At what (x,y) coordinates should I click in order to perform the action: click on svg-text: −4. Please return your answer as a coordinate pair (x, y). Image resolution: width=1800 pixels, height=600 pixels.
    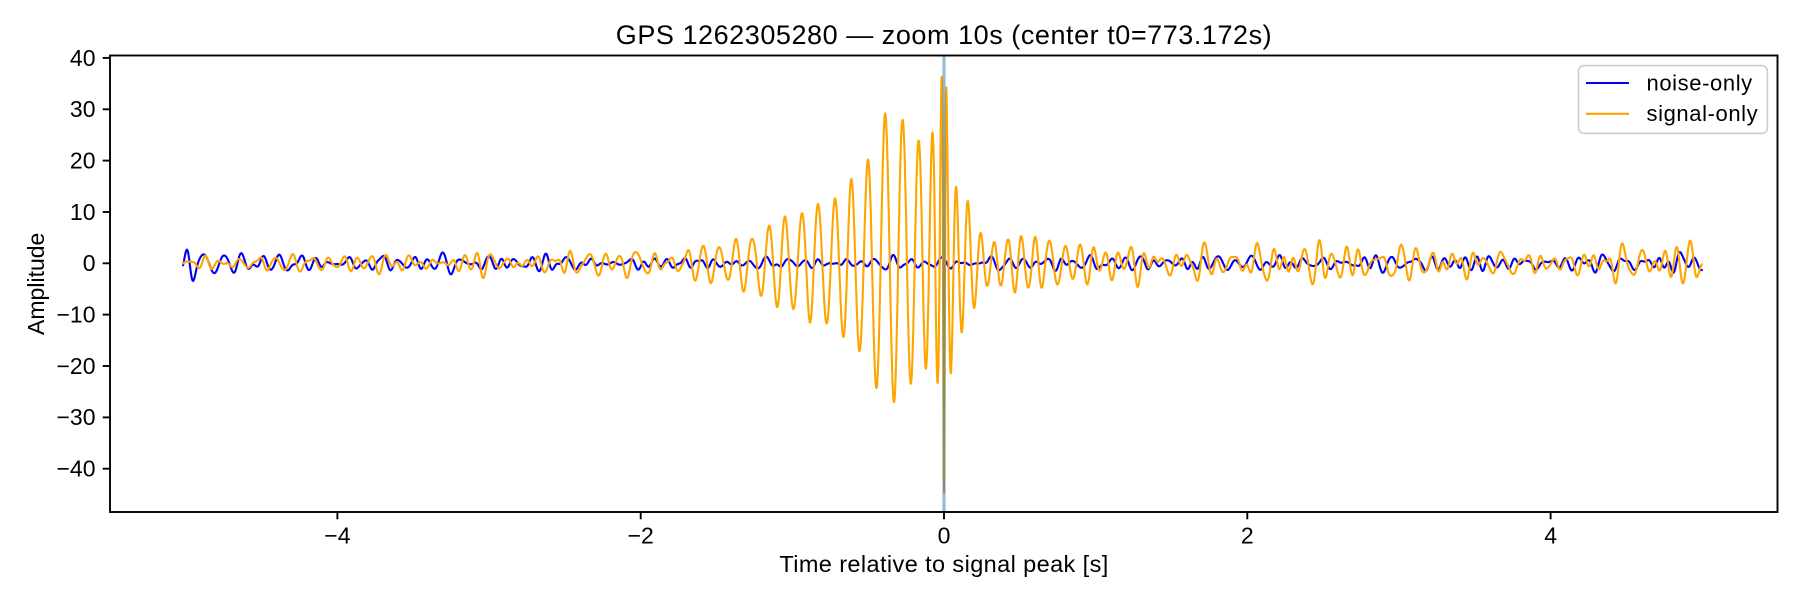
    Looking at the image, I should click on (337, 536).